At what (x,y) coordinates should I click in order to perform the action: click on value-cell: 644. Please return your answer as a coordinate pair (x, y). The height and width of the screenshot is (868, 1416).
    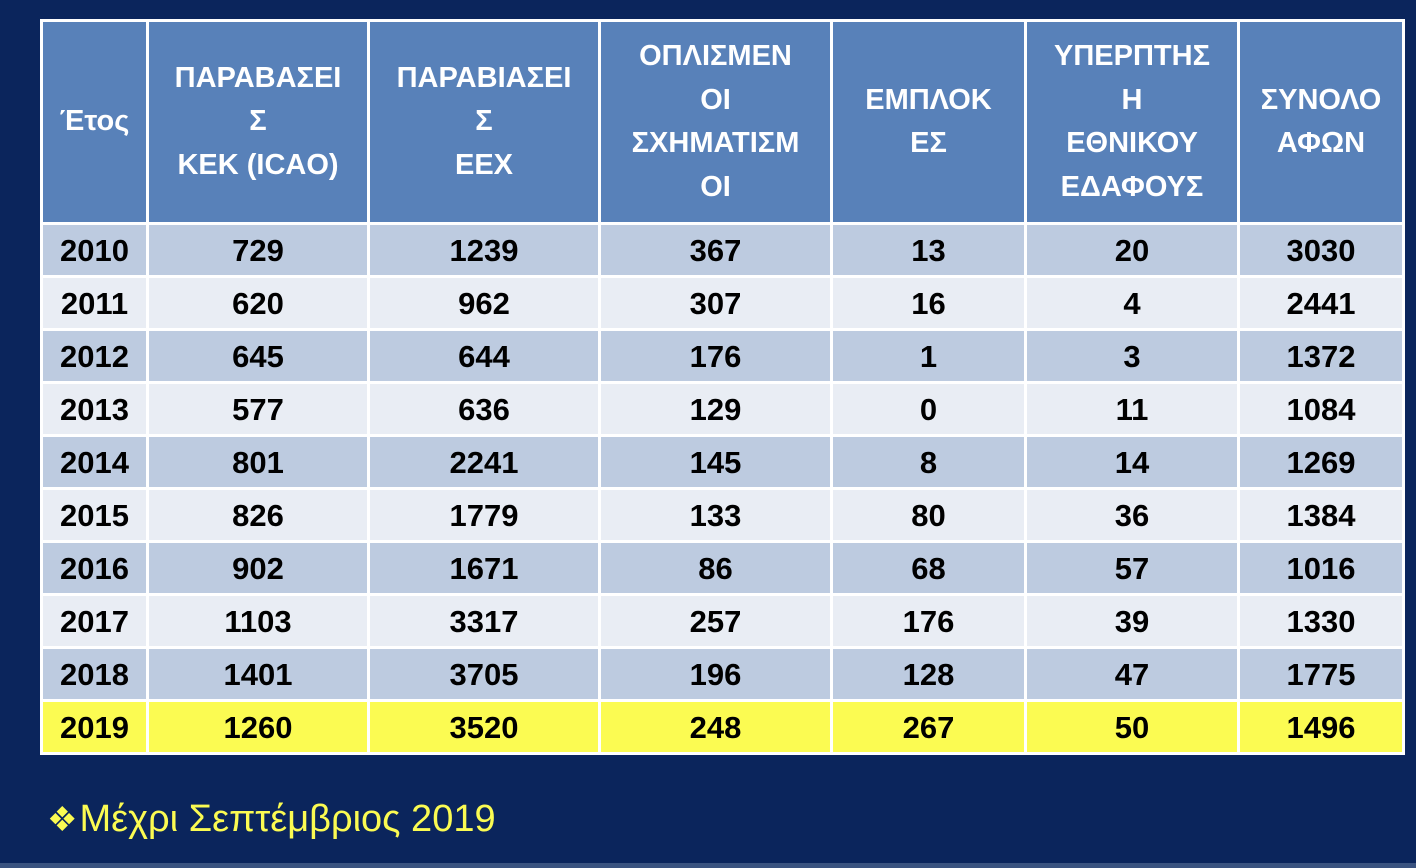
    Looking at the image, I should click on (484, 356).